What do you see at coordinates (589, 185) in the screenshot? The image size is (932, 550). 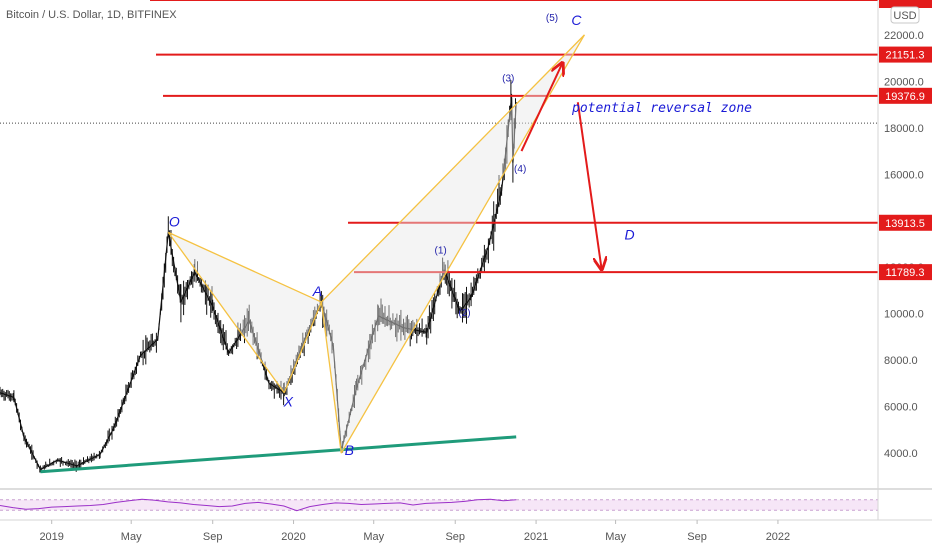 I see `projection-arrow-down` at bounding box center [589, 185].